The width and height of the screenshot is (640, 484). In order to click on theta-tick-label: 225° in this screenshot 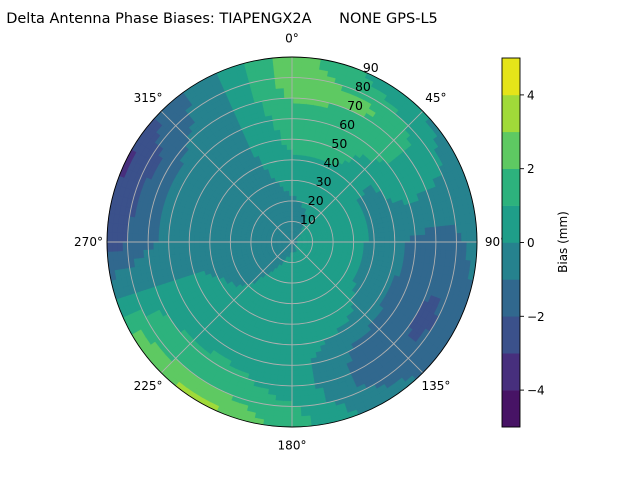, I will do `click(148, 386)`.